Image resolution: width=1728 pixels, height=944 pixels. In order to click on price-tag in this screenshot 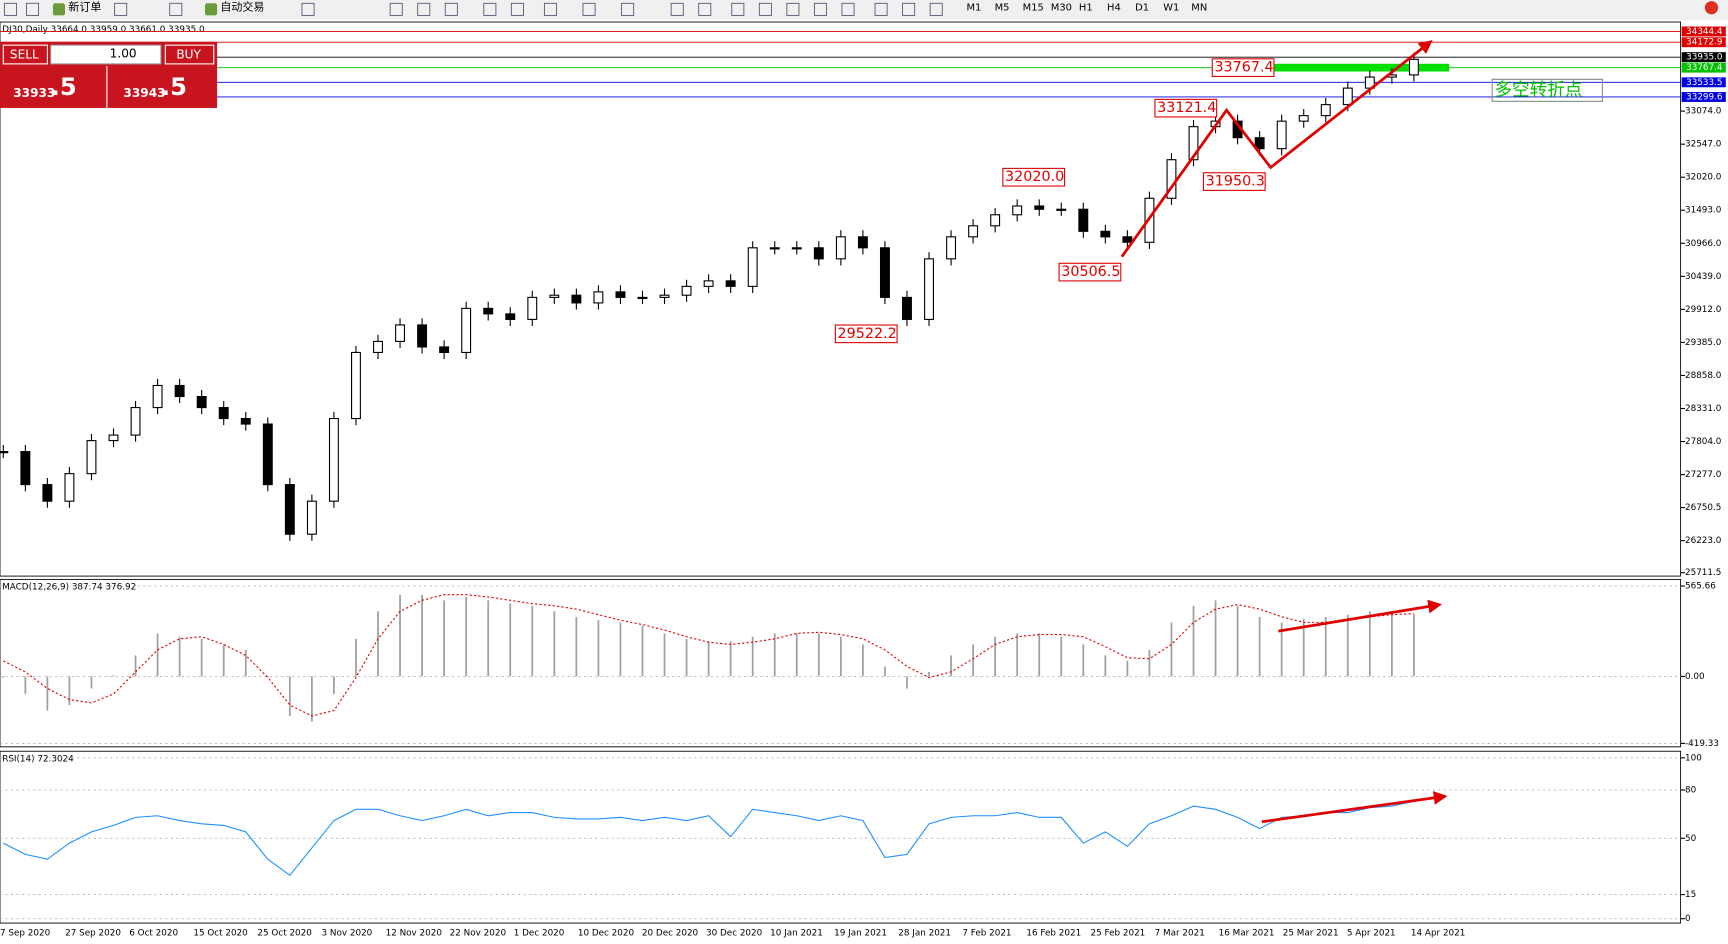, I will do `click(1703, 97)`.